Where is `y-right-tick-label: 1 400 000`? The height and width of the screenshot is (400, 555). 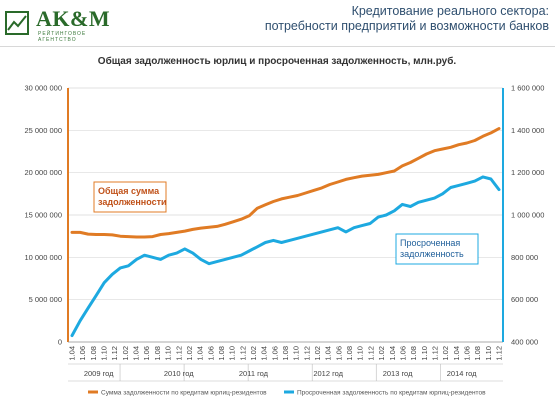
y-right-tick-label: 1 400 000 is located at coordinates (527, 130).